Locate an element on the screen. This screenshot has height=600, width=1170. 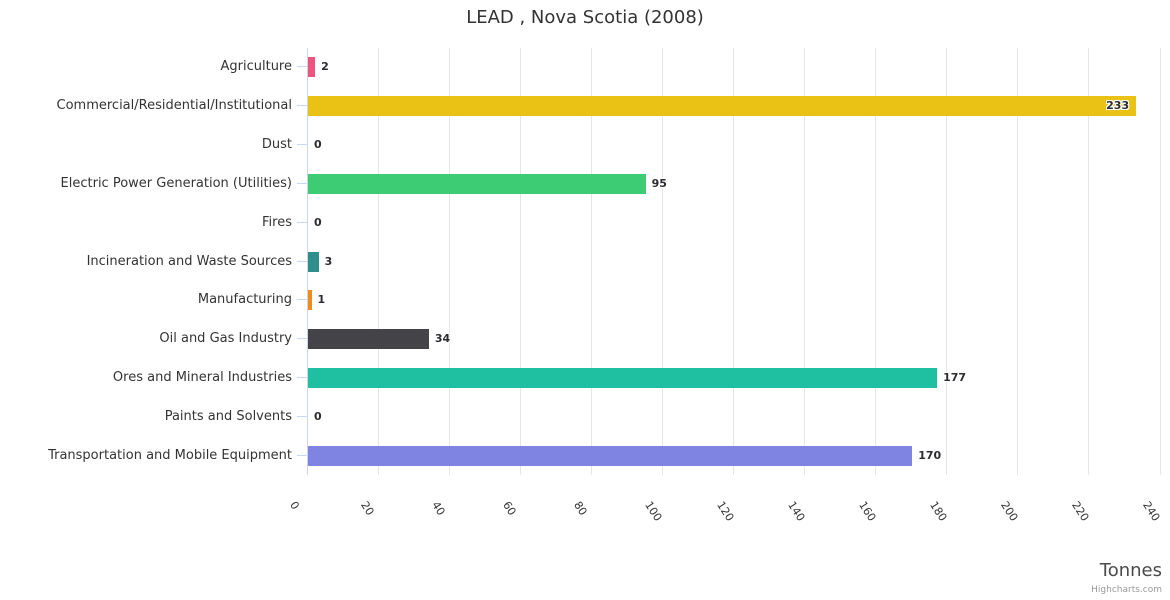
x-tick-label: 0 is located at coordinates (294, 505).